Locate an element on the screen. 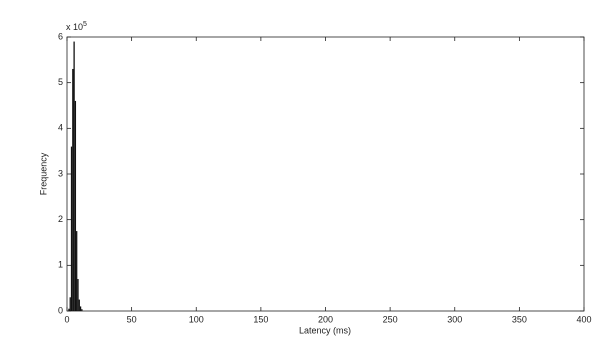 This screenshot has width=600, height=346. x-tick-label: 400 is located at coordinates (583, 319).